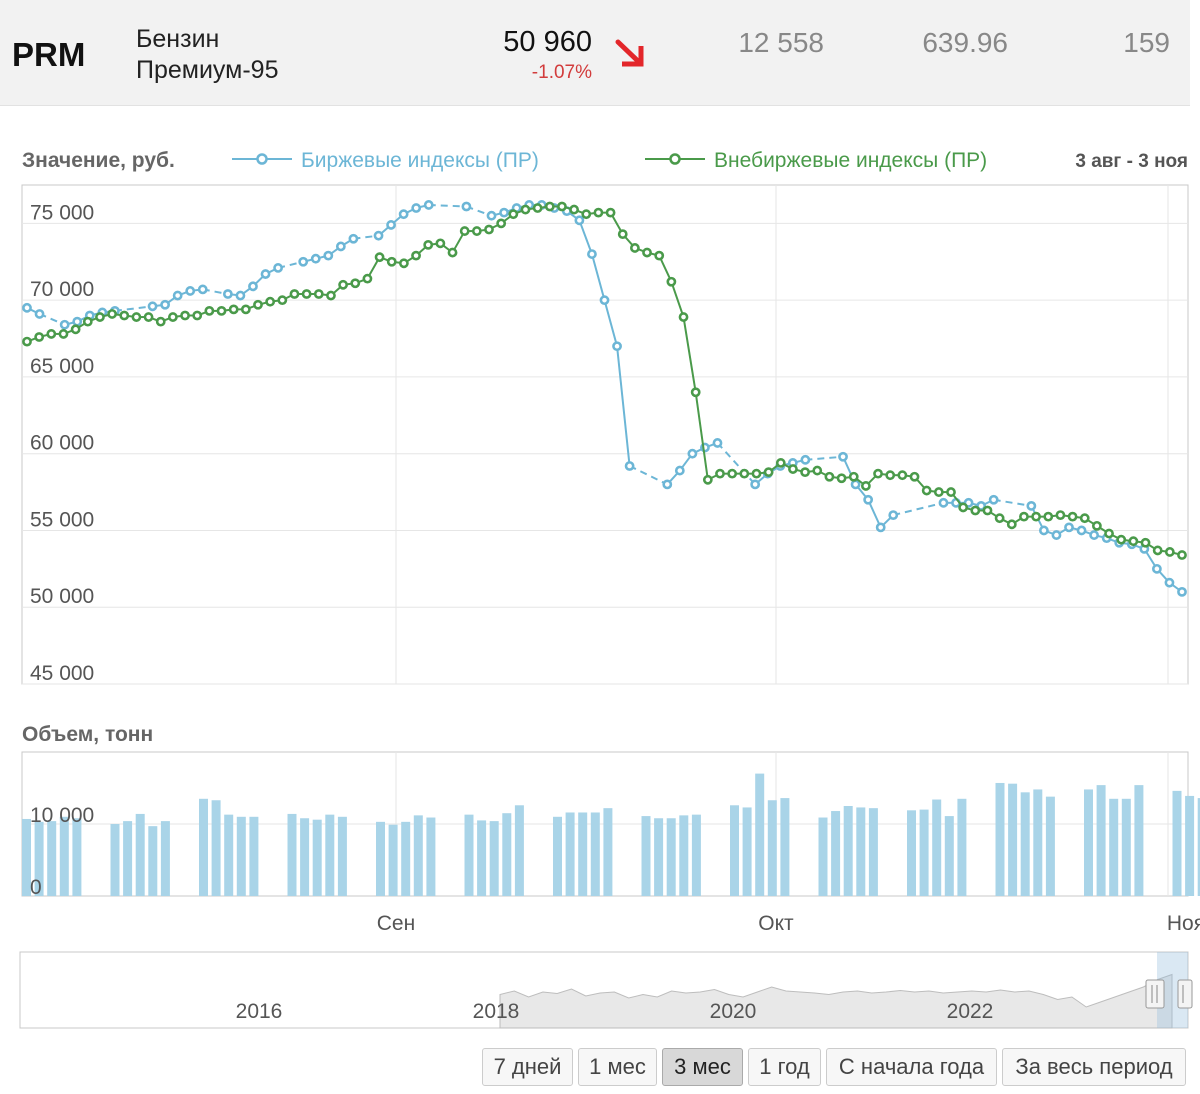  Describe the element at coordinates (62, 815) in the screenshot. I see `volume-y-tick-label: 10 000` at that location.